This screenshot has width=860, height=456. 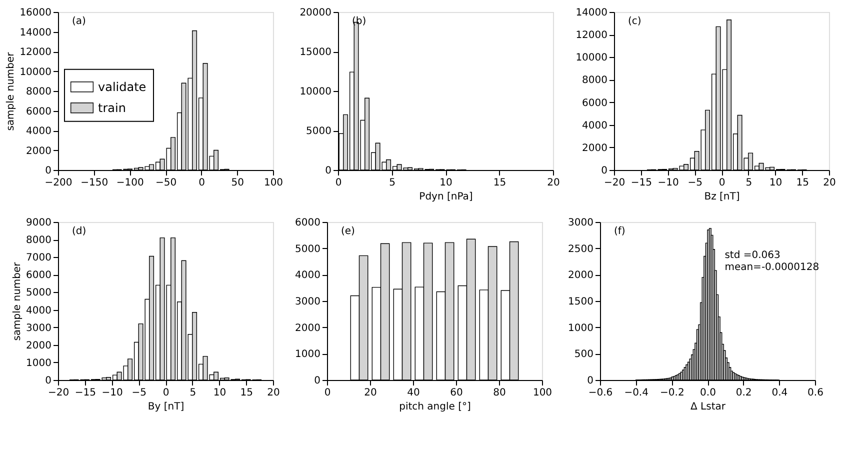 What do you see at coordinates (635, 21) in the screenshot?
I see `annotation: (c)` at bounding box center [635, 21].